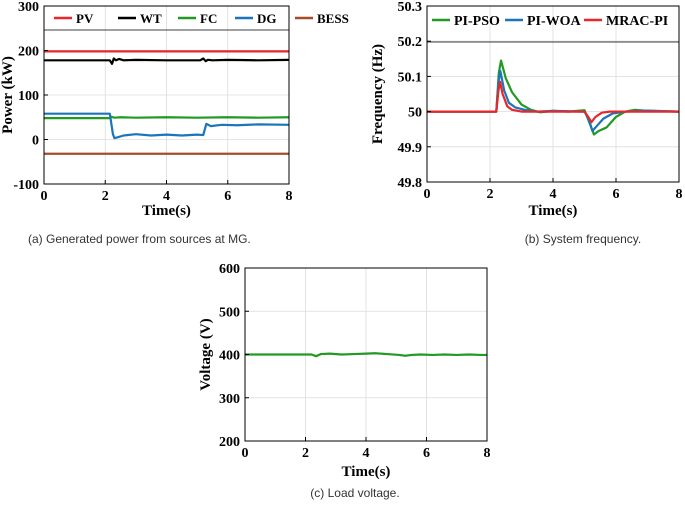 This screenshot has width=685, height=505. Describe the element at coordinates (267, 18) in the screenshot. I see `legend-label: DG` at that location.